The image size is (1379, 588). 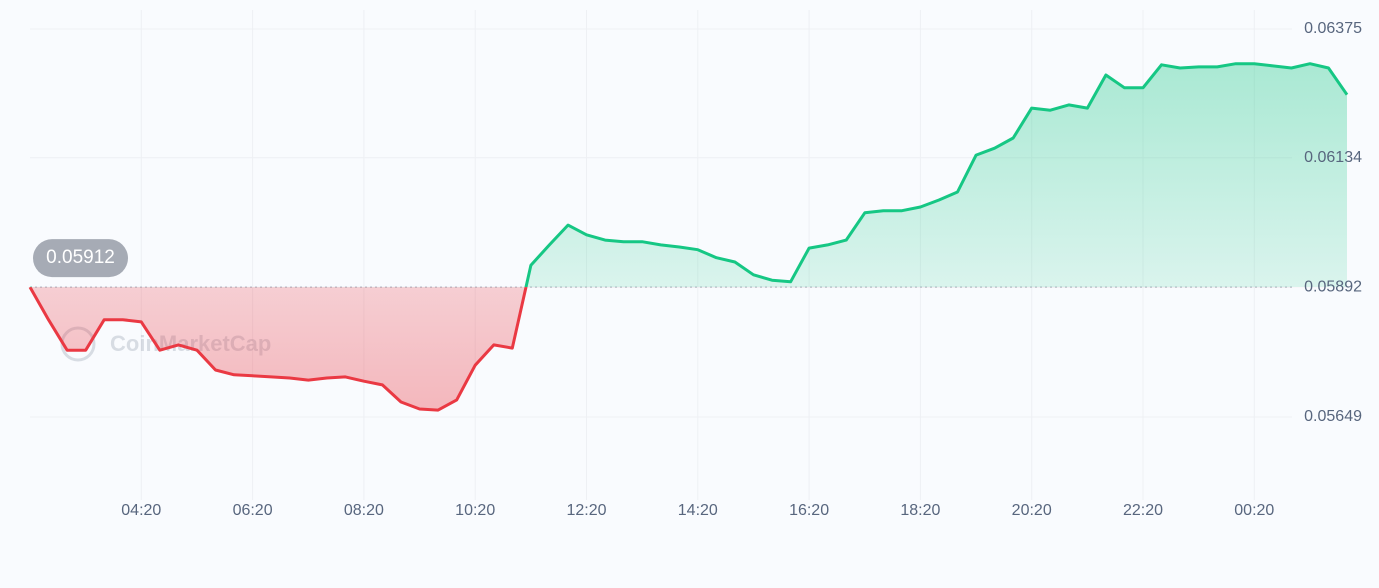 I want to click on price-badge-bg, so click(x=80, y=258).